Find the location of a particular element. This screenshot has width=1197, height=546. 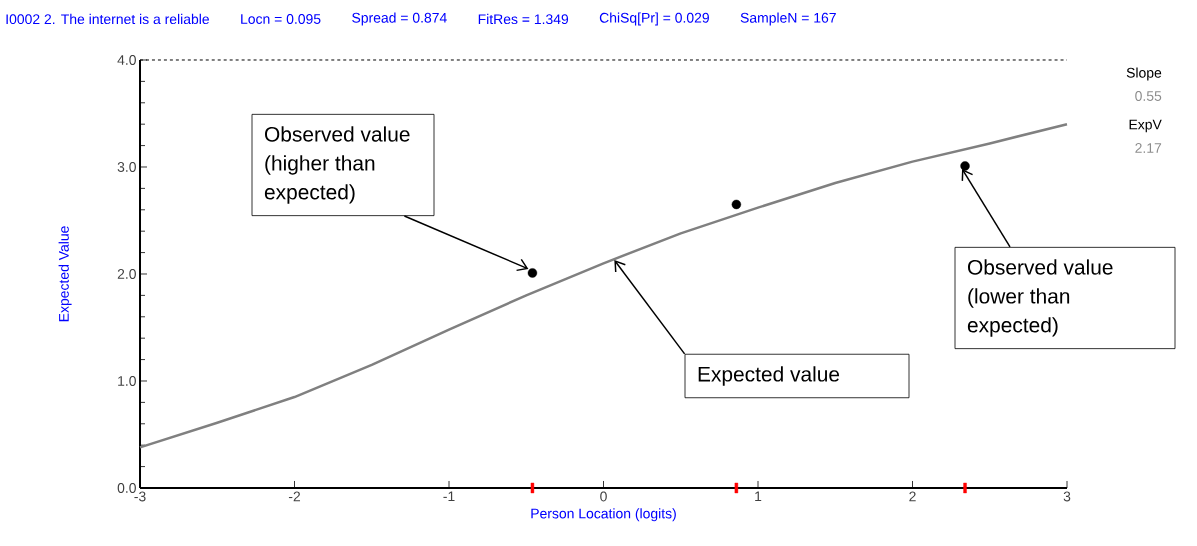

text: Slope is located at coordinates (1144, 74).